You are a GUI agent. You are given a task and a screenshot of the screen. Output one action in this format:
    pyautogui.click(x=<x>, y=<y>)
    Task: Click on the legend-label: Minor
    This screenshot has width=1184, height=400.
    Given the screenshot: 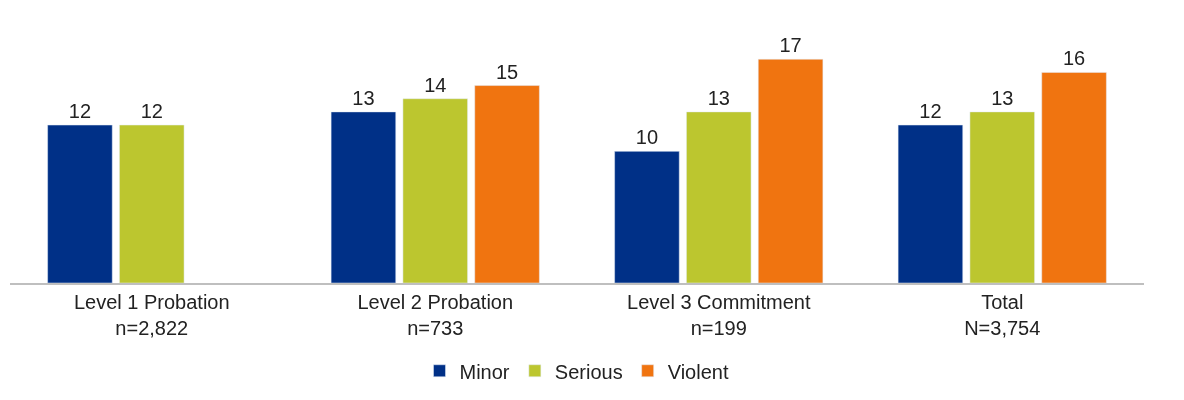 What is the action you would take?
    pyautogui.click(x=484, y=371)
    